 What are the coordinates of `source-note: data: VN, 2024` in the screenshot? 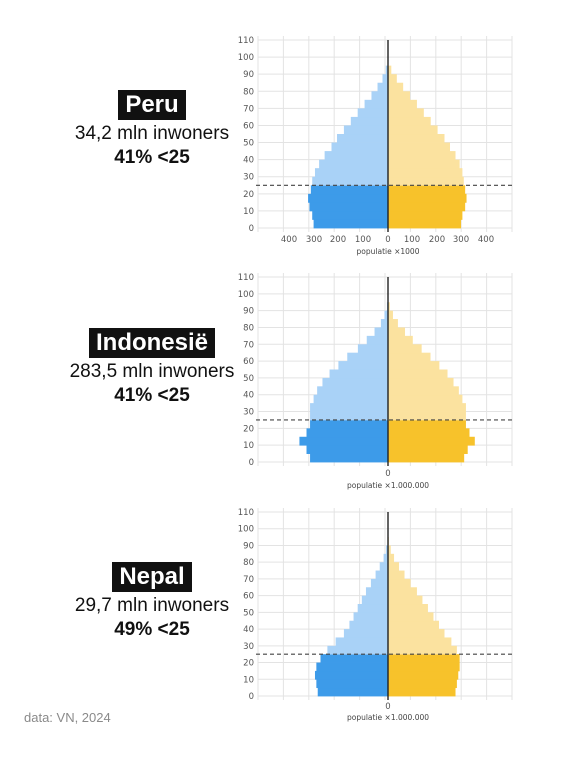 It's located at (67, 717).